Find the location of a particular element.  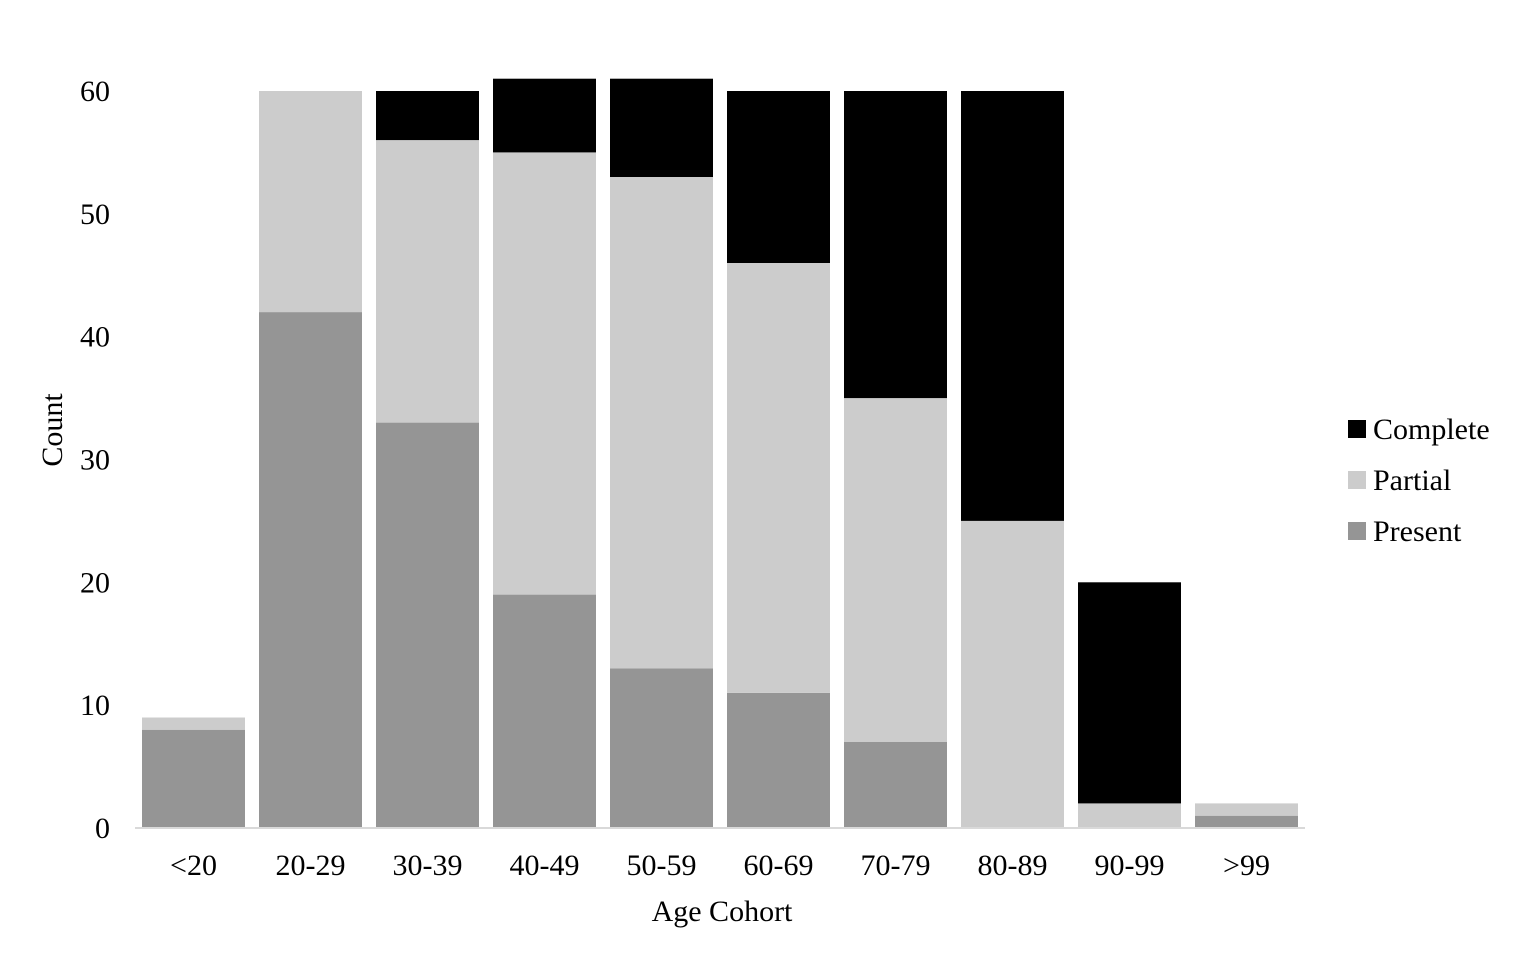

y-tick-label-50: 50 is located at coordinates (95, 214).